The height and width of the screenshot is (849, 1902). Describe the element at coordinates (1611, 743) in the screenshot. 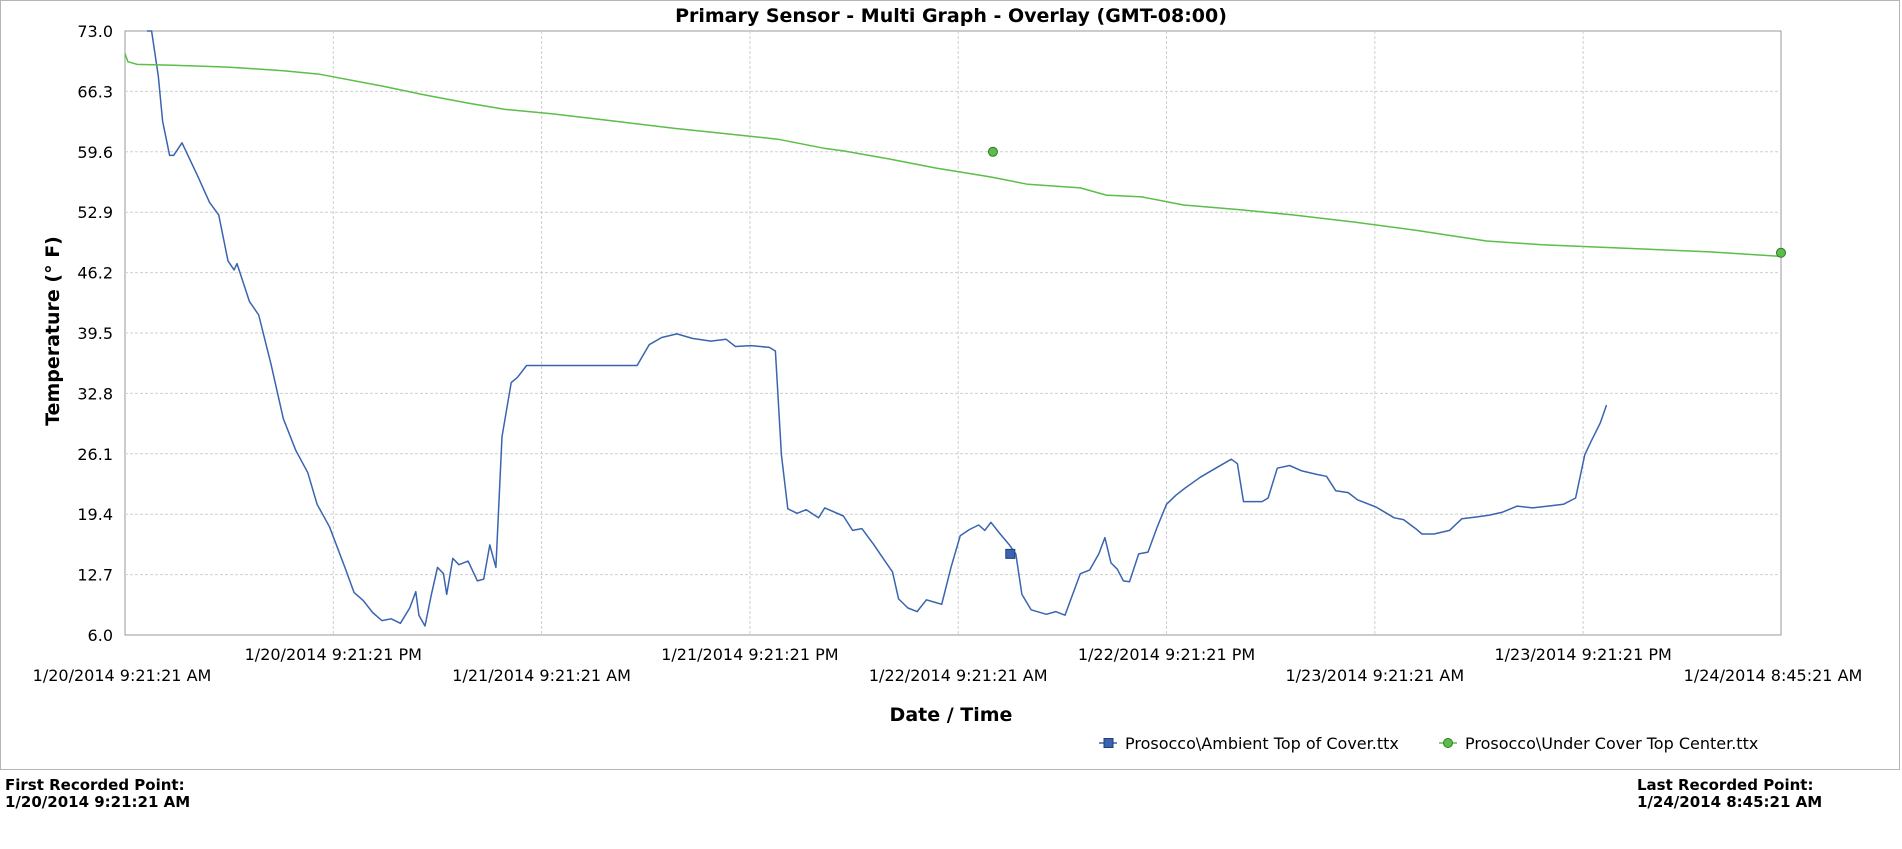

I see `legend-label: Prosocco\Under Cover Top Center.ttx` at that location.